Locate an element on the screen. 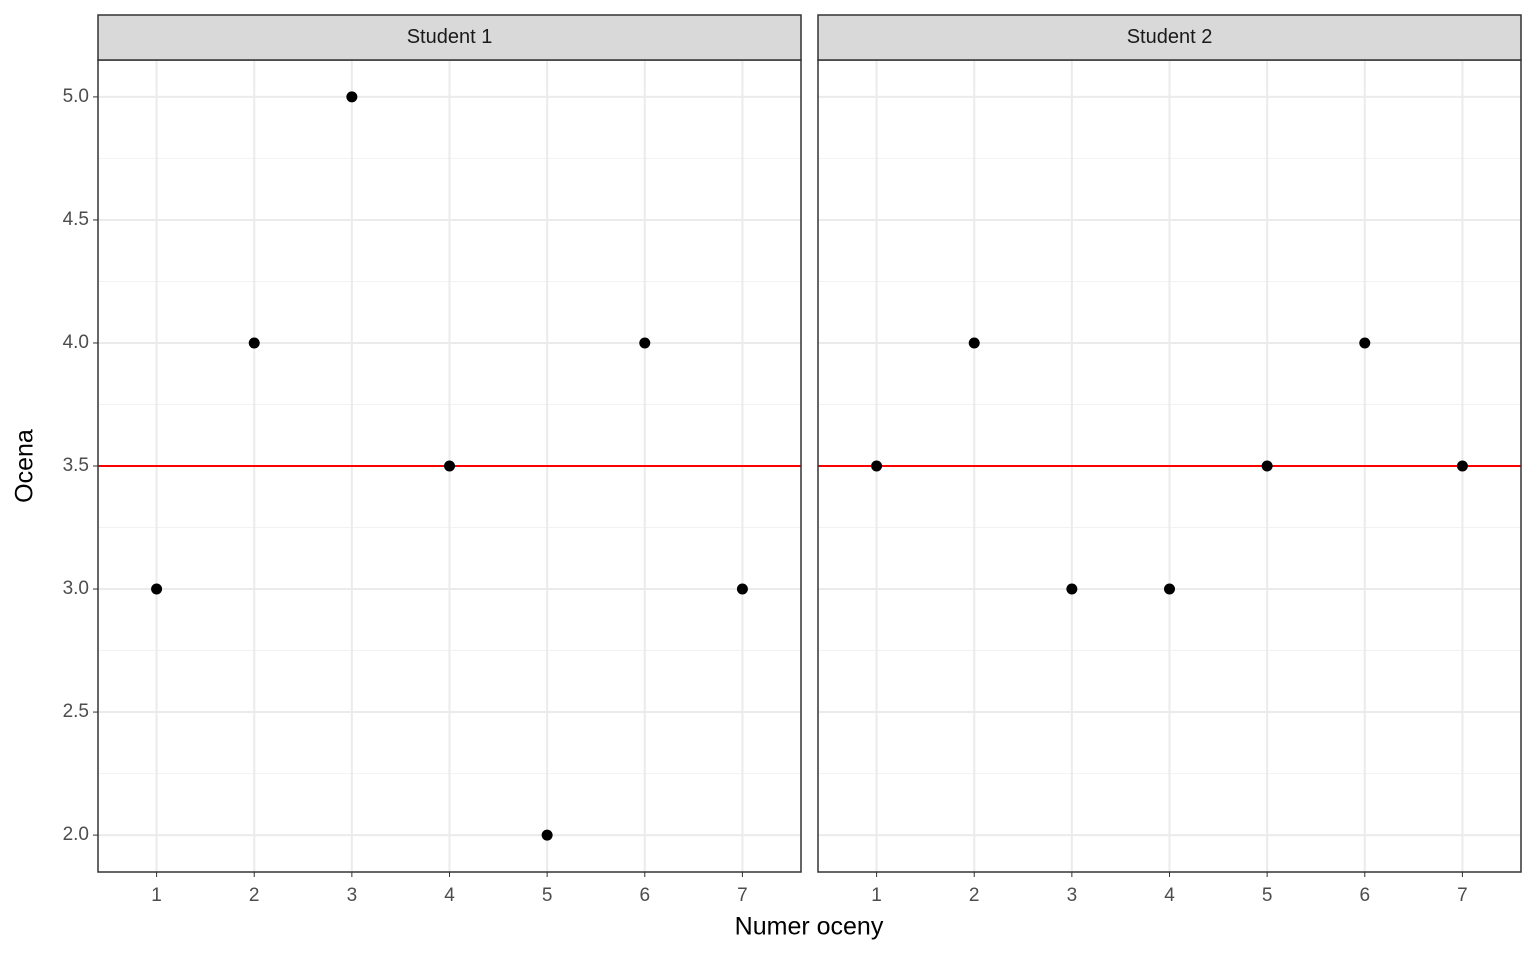 Image resolution: width=1536 pixels, height=960 pixels. y-tick-label: 3.0 is located at coordinates (76, 588).